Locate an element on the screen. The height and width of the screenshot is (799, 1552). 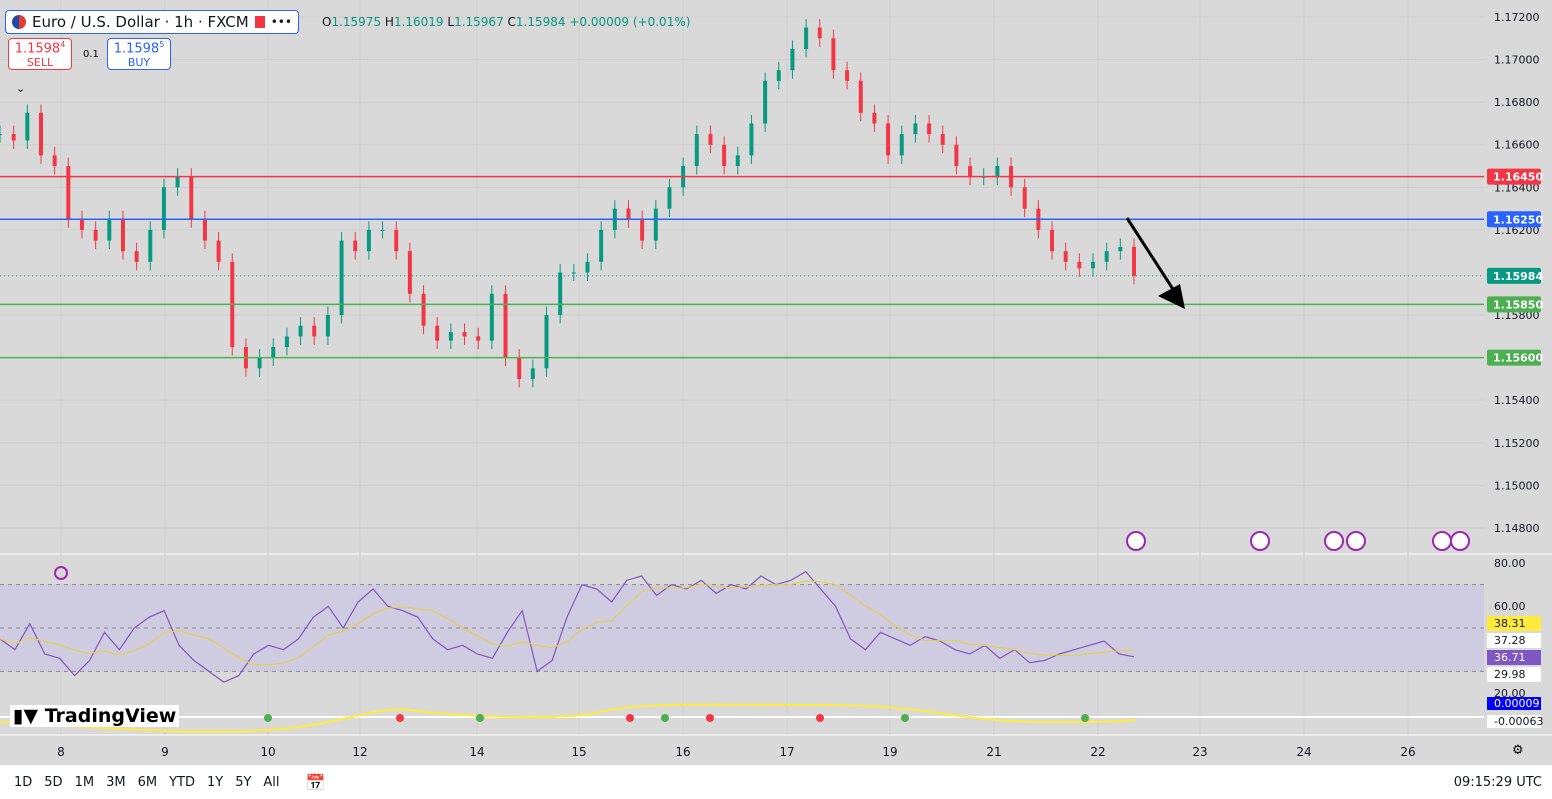
x-tick-label: 22 is located at coordinates (1097, 752).